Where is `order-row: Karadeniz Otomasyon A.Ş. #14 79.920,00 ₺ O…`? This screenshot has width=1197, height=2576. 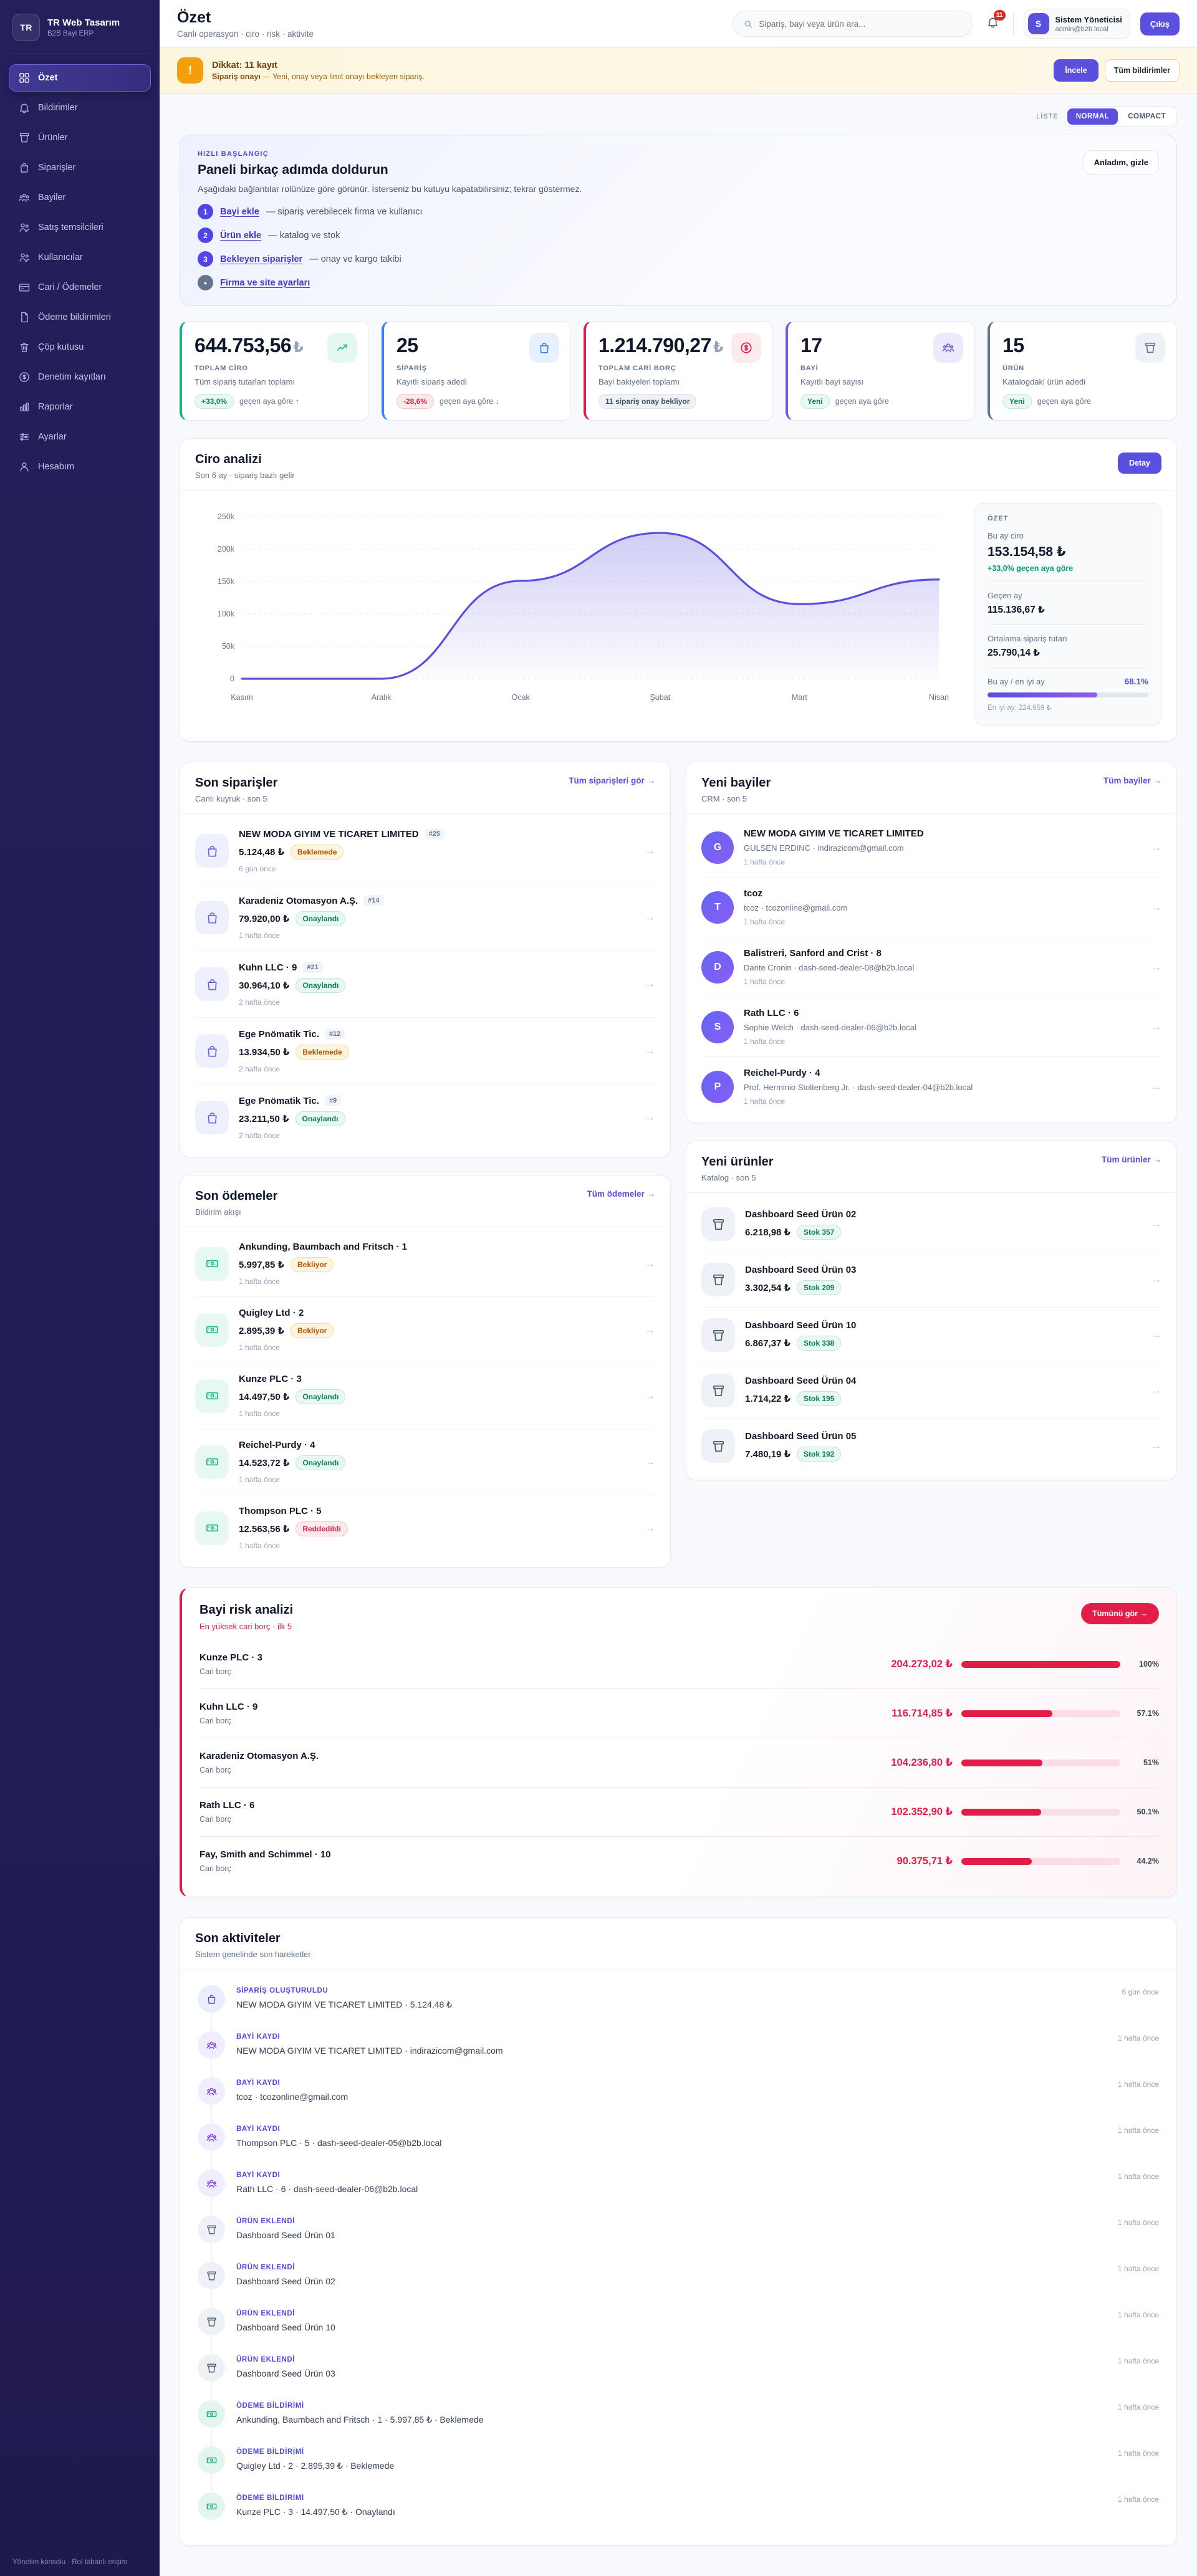 order-row: Karadeniz Otomasyon A.Ş. #14 79.920,00 ₺ O… is located at coordinates (425, 918).